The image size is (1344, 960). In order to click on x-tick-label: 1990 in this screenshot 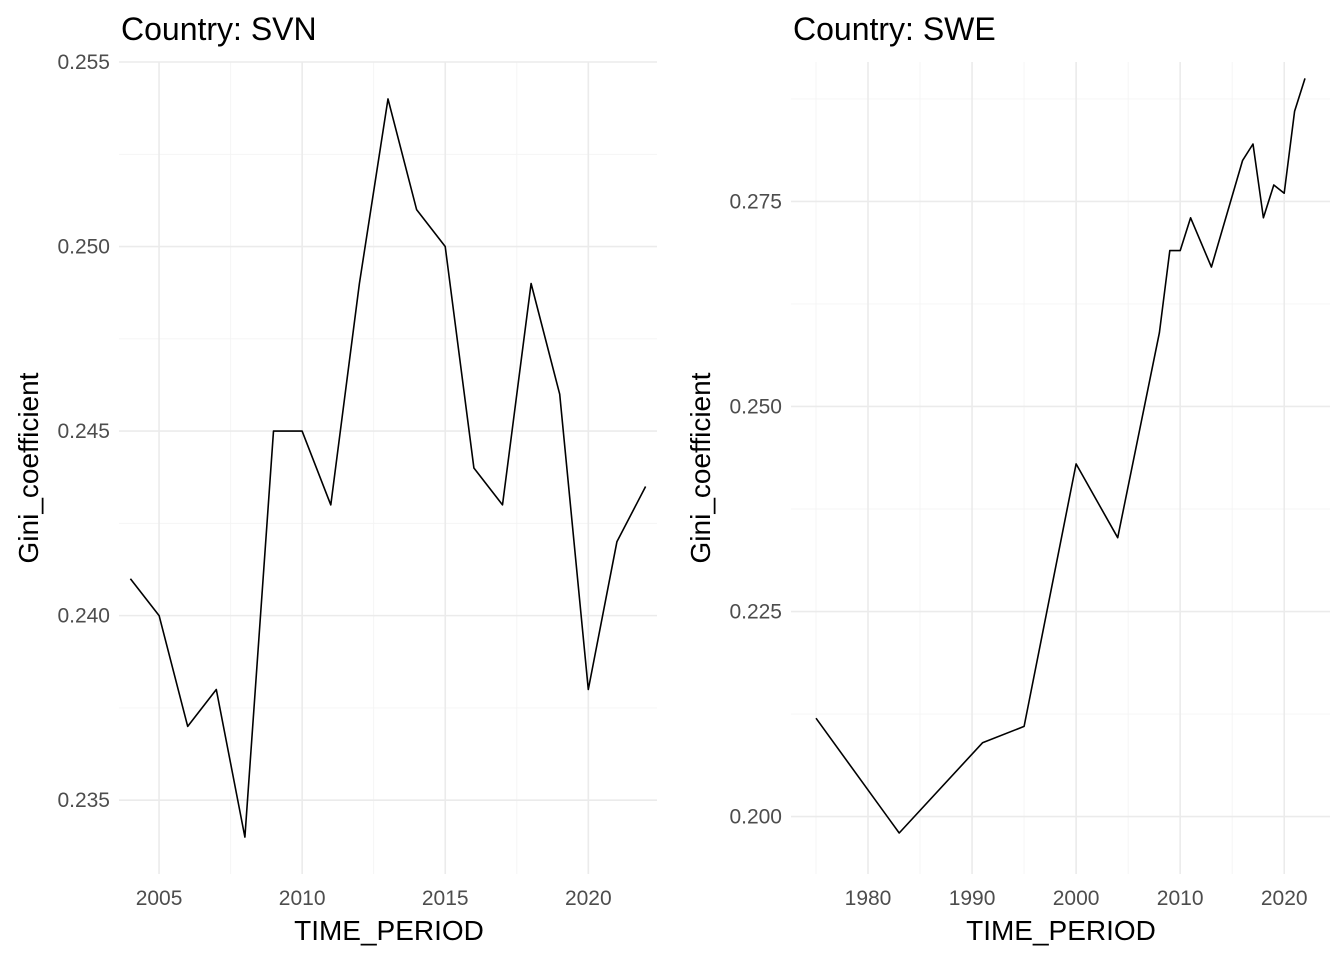, I will do `click(972, 898)`.